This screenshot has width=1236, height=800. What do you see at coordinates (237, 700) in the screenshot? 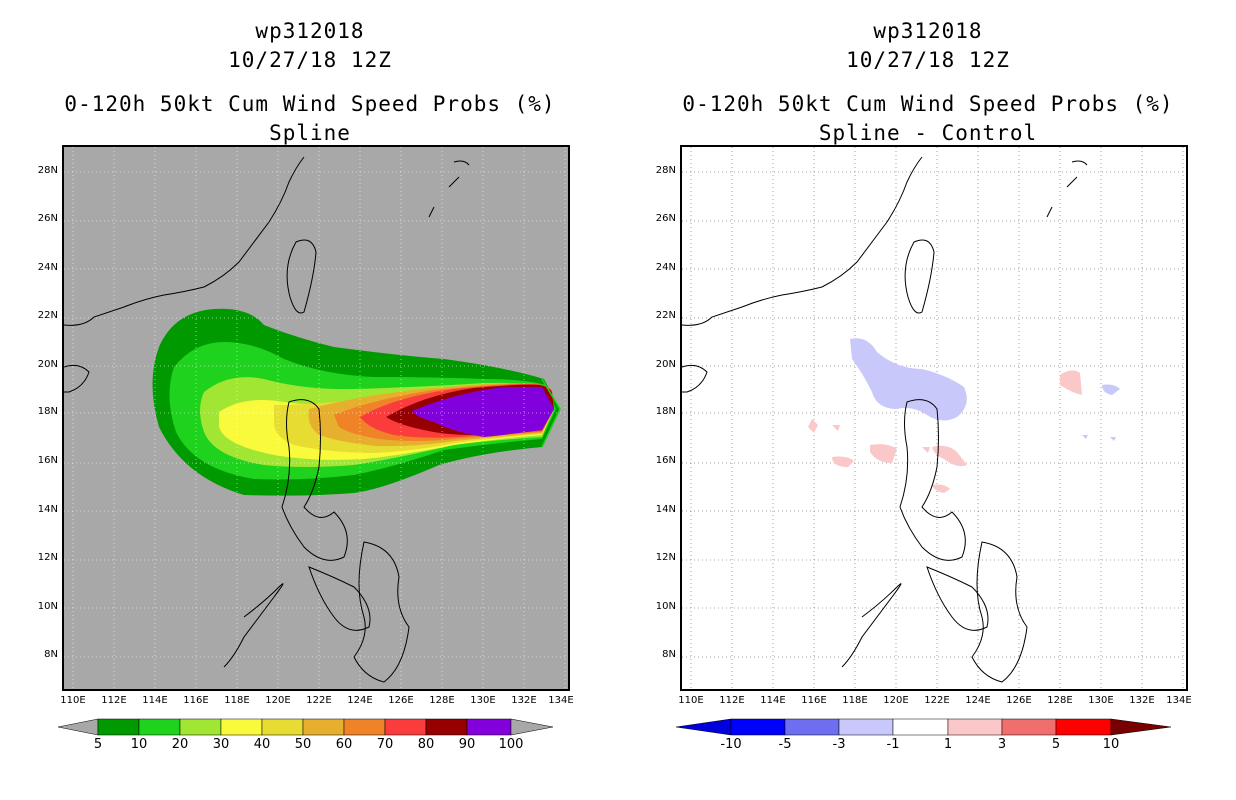
I see `lon-label: 118E` at bounding box center [237, 700].